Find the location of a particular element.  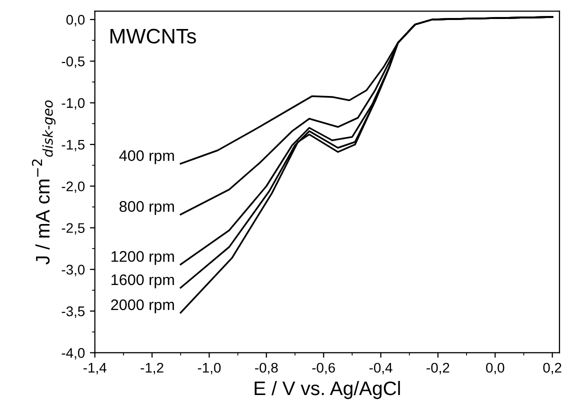

x-axis-title: E / V vs. Ag/AgCl is located at coordinates (327, 390).